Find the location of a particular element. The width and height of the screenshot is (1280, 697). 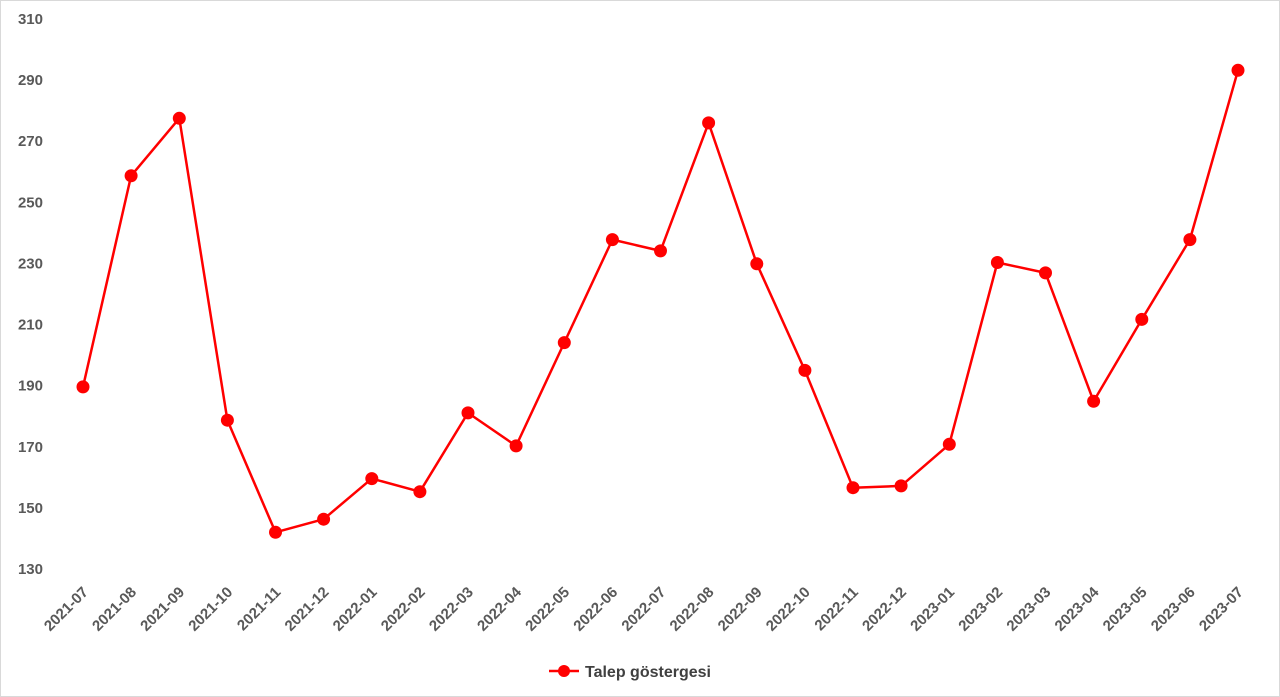

x-tick-label: 2022-01 is located at coordinates (355, 609).